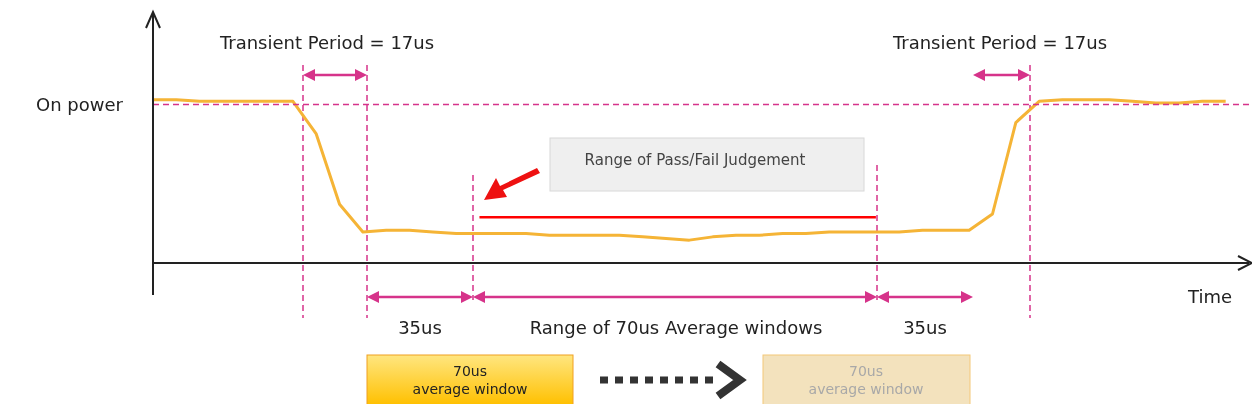 The width and height of the screenshot is (1260, 412). Describe the element at coordinates (676, 328) in the screenshot. I see `text: Range of 70us Average windows` at that location.